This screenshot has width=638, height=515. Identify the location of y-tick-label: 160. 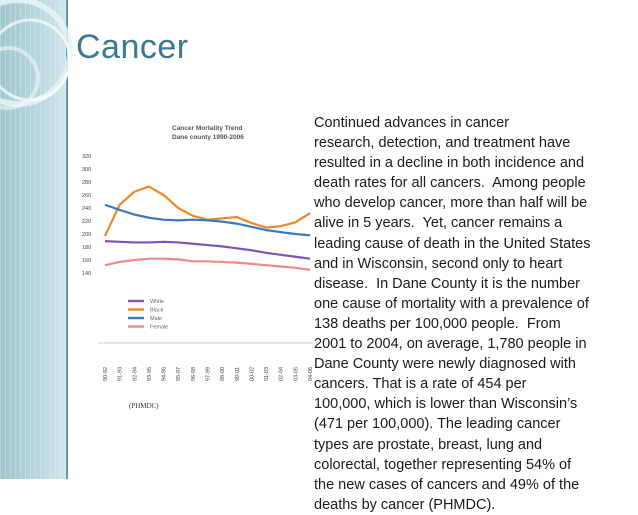
(86, 261).